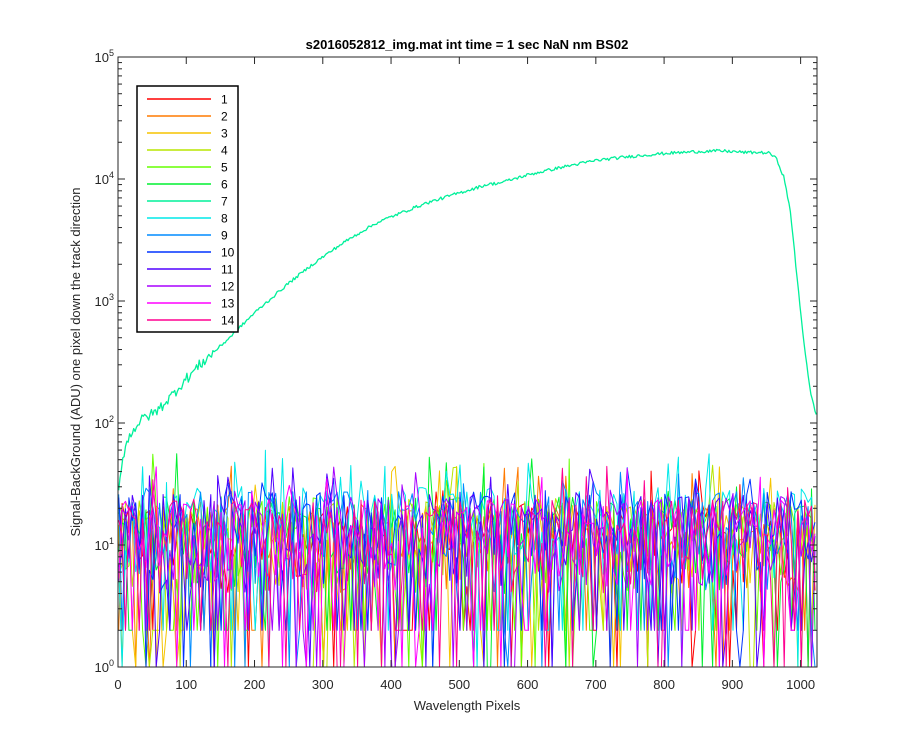 Image resolution: width=900 pixels, height=750 pixels. What do you see at coordinates (104, 178) in the screenshot?
I see `y-tick-label: 10⁴` at bounding box center [104, 178].